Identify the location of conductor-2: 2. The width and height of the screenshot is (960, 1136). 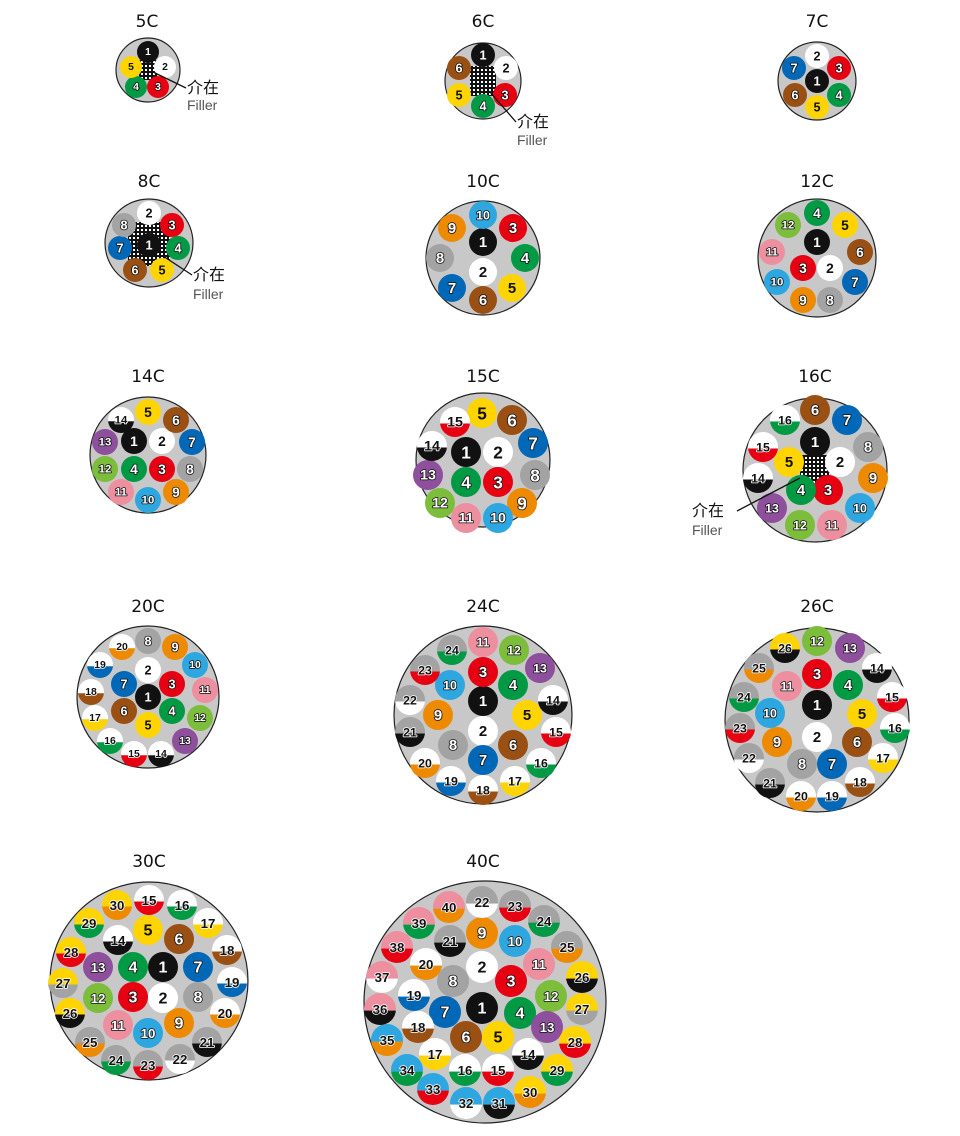
(482, 967).